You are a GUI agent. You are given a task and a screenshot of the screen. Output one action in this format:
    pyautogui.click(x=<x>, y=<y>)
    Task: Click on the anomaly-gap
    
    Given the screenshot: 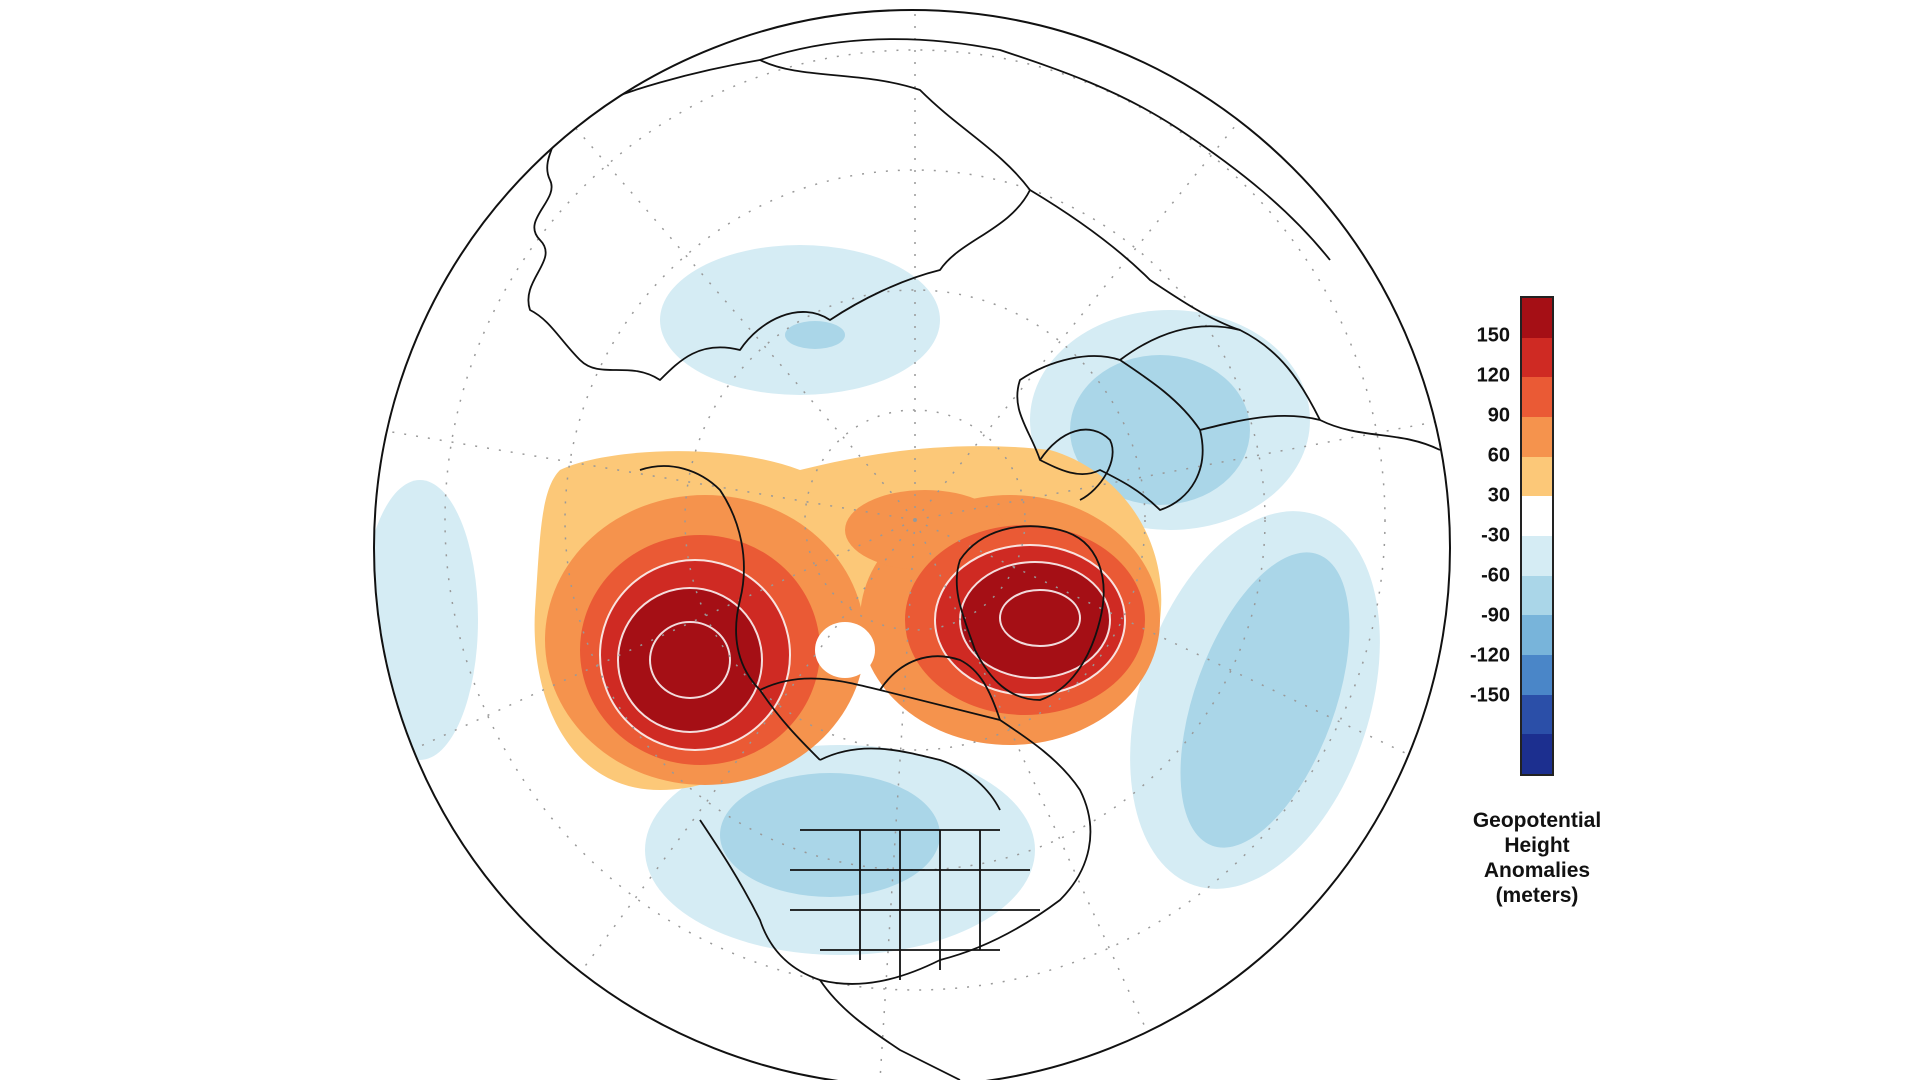 What is the action you would take?
    pyautogui.click(x=845, y=650)
    